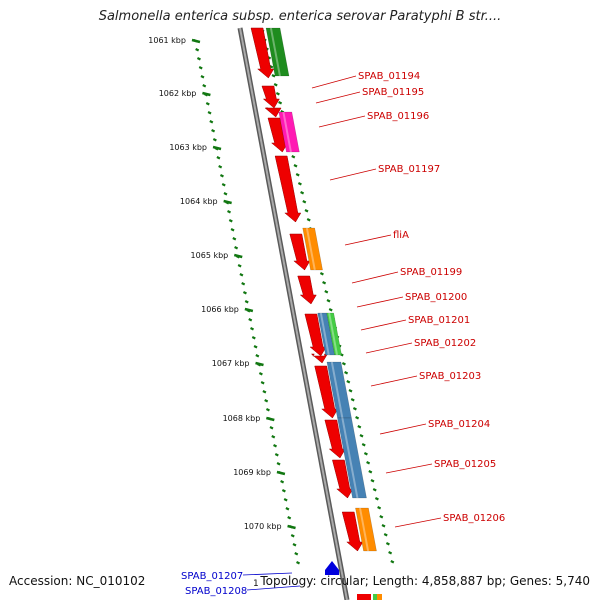 Image resolution: width=600 pixels, height=600 pixels. What do you see at coordinates (393, 92) in the screenshot?
I see `gene-label: SPAB_01195` at bounding box center [393, 92].